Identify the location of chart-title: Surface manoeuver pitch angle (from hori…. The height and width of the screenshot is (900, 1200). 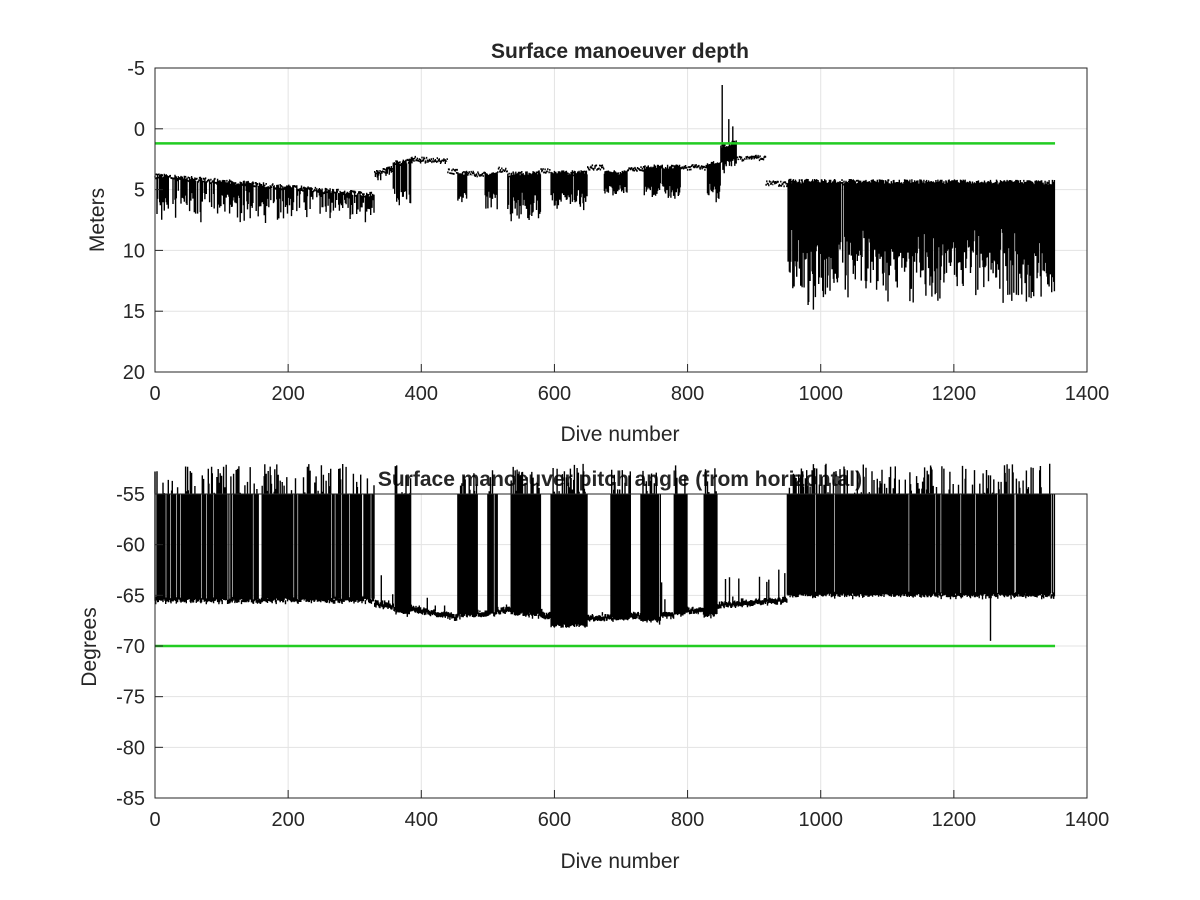
(620, 479).